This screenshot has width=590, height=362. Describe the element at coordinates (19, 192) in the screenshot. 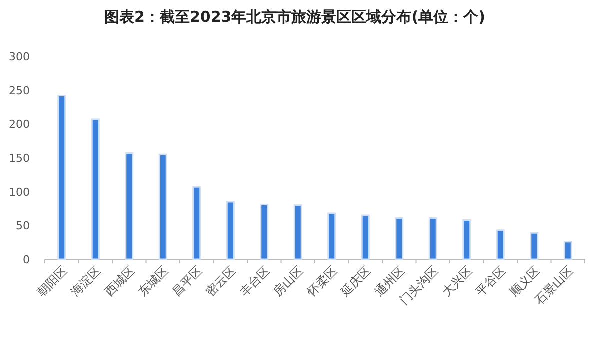

I see `y-tick-label: 100` at that location.